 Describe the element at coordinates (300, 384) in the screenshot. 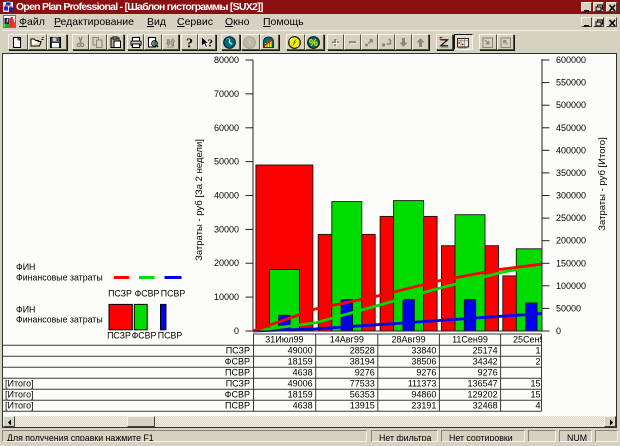

I see `svg-text: 49006` at that location.